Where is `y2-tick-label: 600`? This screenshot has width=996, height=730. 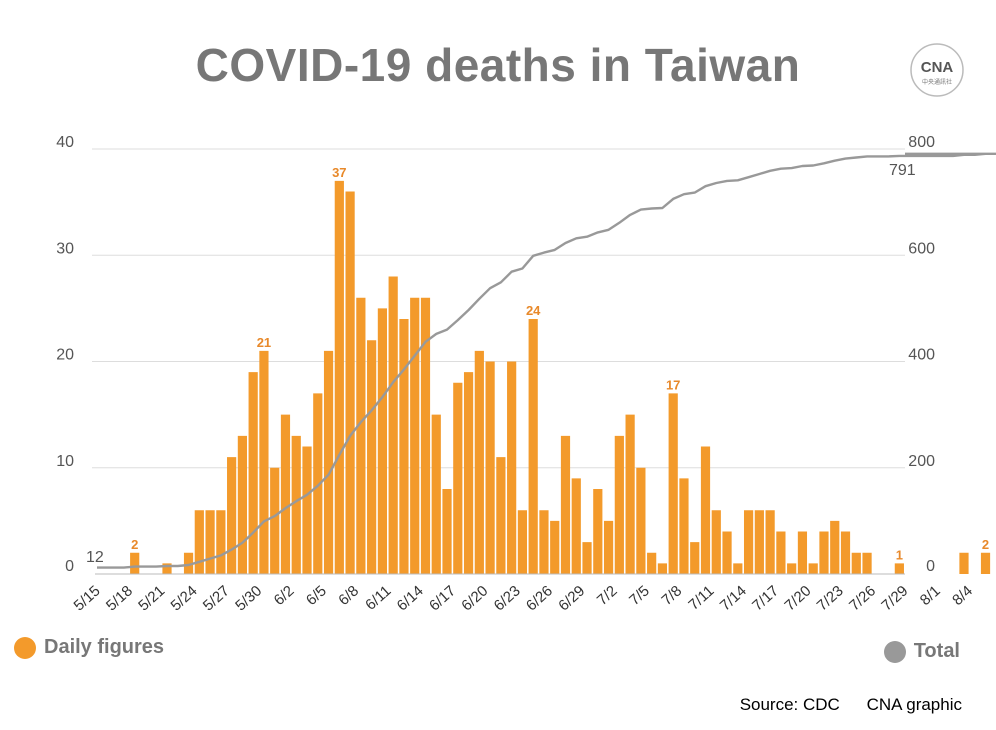
y2-tick-label: 600 is located at coordinates (921, 248).